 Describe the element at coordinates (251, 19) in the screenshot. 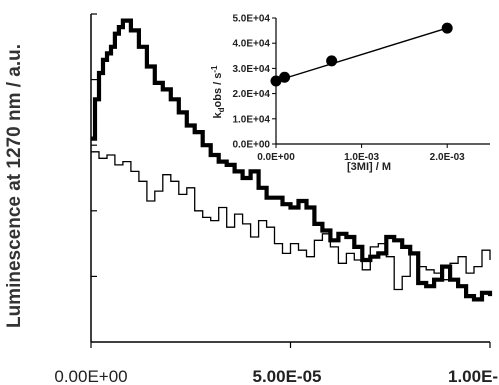

I see `inset-y-tick-label-5: 5.0E+04` at that location.